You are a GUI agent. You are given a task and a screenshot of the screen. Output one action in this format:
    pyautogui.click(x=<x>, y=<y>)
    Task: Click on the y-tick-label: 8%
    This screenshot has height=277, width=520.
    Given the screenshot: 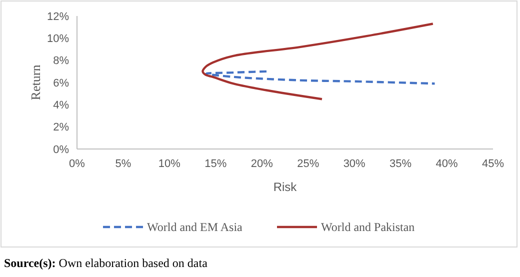 What is the action you would take?
    pyautogui.click(x=61, y=61)
    